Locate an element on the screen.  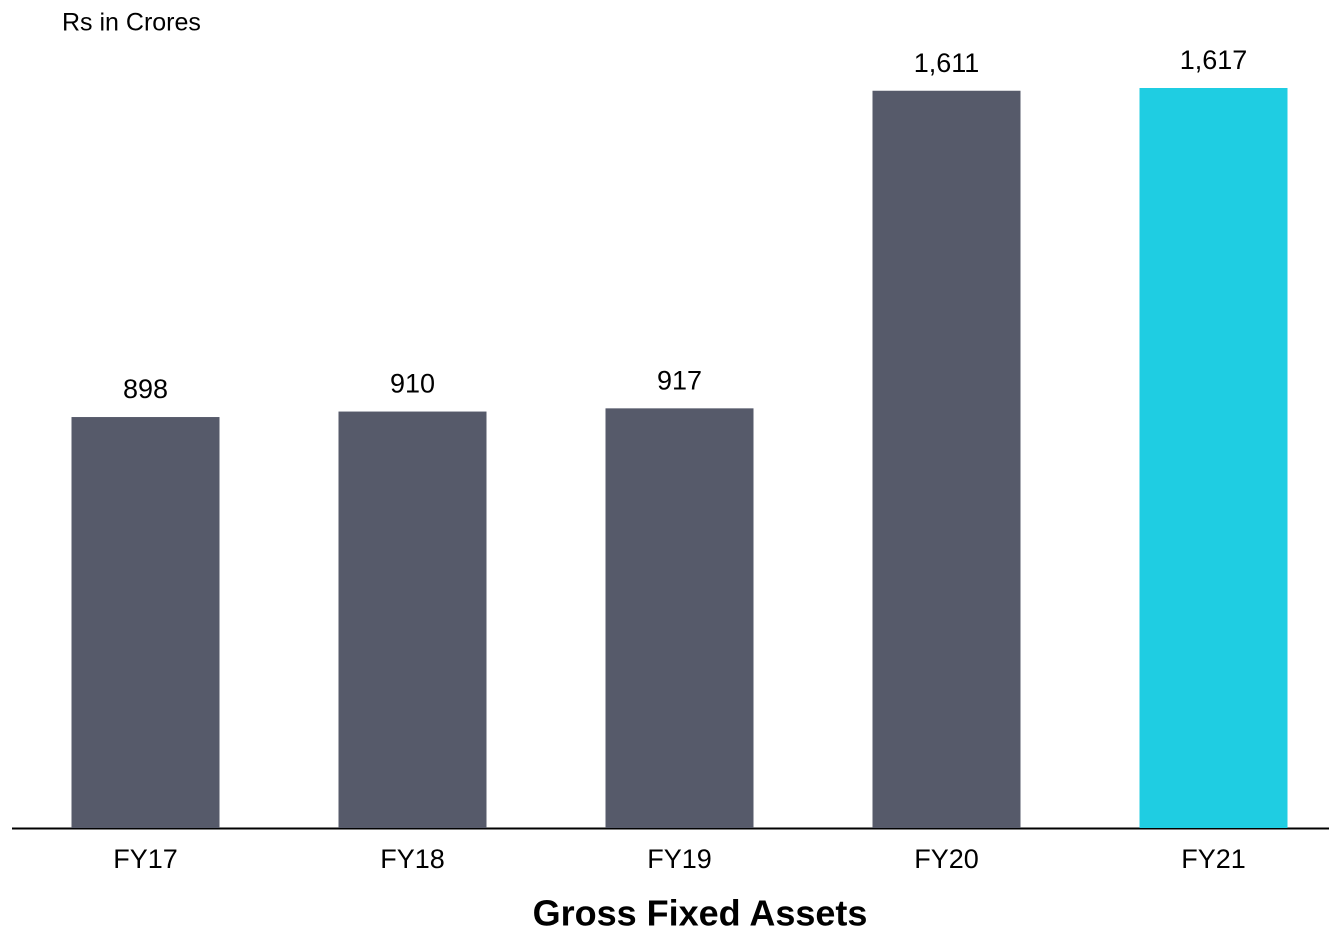
x-tick-label: FY19 is located at coordinates (679, 859).